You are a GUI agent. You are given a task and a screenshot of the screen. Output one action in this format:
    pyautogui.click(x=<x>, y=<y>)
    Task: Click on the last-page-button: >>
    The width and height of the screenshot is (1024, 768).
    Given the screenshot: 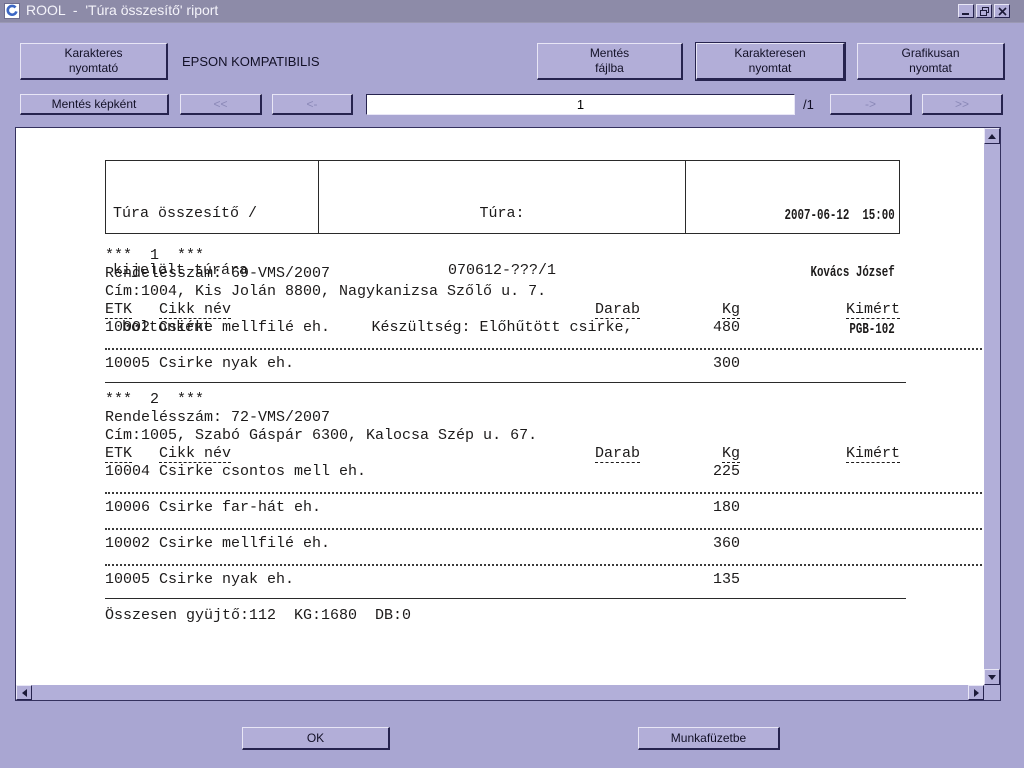 What is the action you would take?
    pyautogui.click(x=962, y=104)
    